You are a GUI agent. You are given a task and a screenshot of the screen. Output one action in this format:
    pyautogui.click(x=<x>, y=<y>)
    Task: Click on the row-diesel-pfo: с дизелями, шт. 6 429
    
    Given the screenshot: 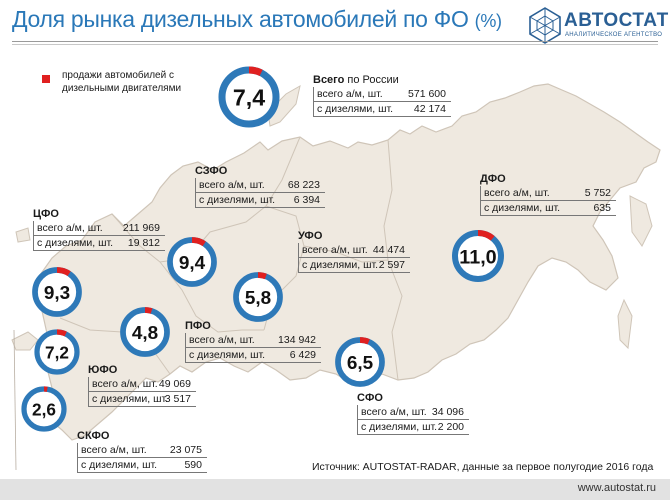 What is the action you would take?
    pyautogui.click(x=253, y=355)
    